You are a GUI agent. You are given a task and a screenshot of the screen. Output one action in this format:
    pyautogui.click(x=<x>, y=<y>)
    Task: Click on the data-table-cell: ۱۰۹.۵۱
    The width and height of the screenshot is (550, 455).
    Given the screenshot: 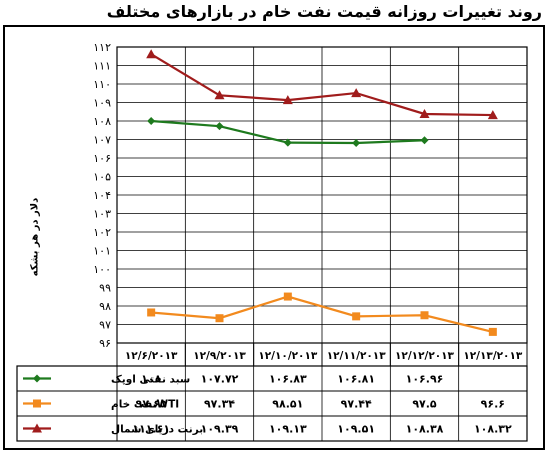 What is the action you would take?
    pyautogui.click(x=356, y=429)
    